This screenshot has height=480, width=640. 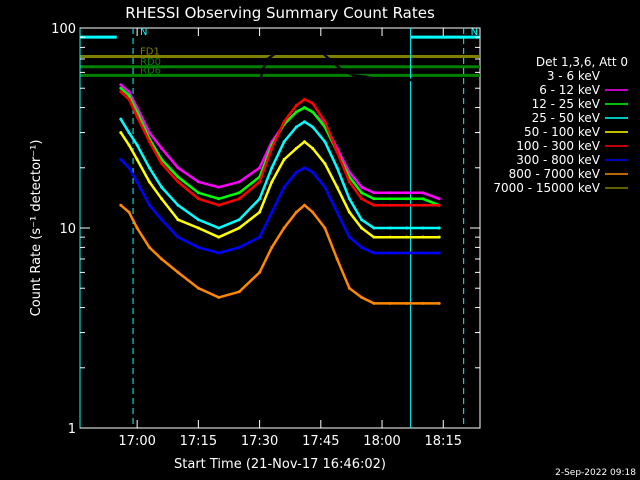 What do you see at coordinates (570, 90) in the screenshot?
I see `legend-label: 6 - 12 keV` at bounding box center [570, 90].